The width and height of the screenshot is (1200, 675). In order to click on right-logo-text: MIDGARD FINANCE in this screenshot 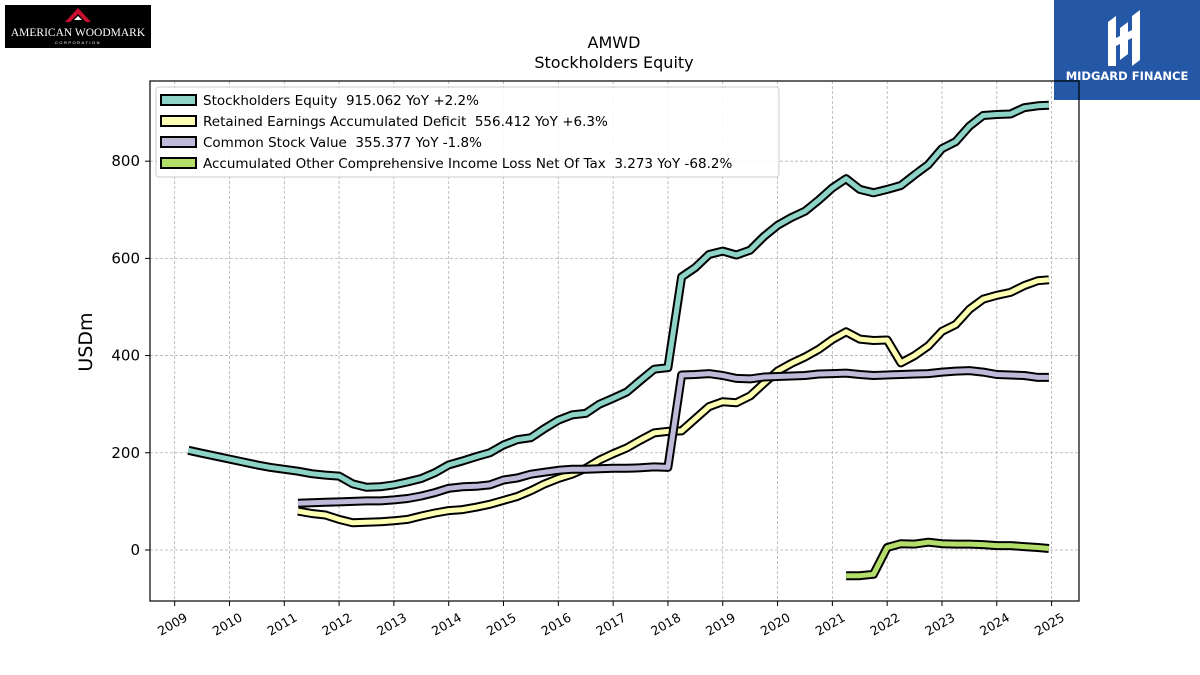, I will do `click(1127, 76)`.